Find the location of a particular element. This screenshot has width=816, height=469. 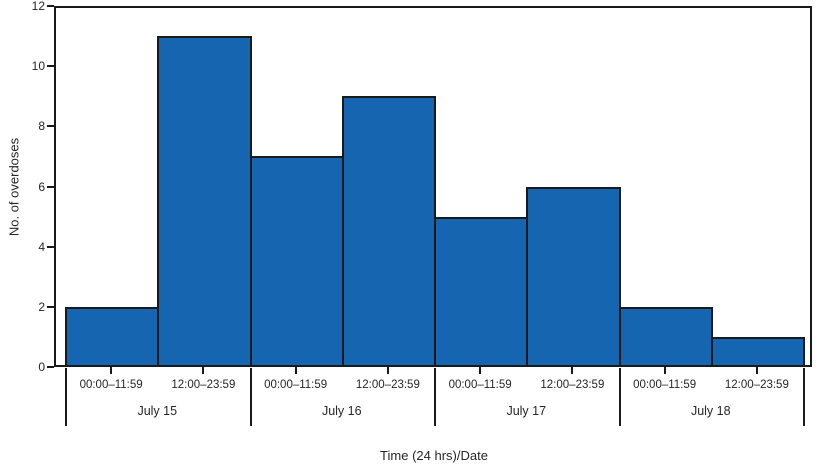

y-axis-tick-label: 4 is located at coordinates (41, 246).